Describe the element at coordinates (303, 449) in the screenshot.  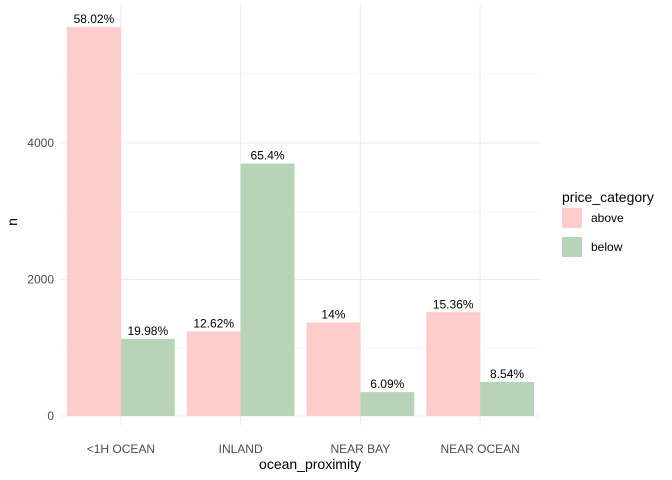
I see `x-axis-ticks: <1H OCEAN INLAND NEAR BAY NEAR OCEAN` at that location.